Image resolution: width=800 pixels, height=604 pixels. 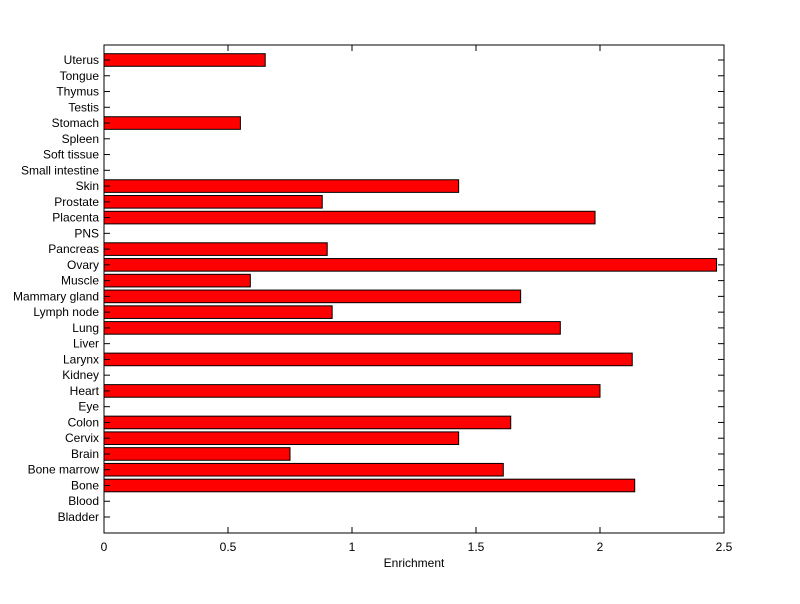 I want to click on x-tick-label: 0.5, so click(x=228, y=547).